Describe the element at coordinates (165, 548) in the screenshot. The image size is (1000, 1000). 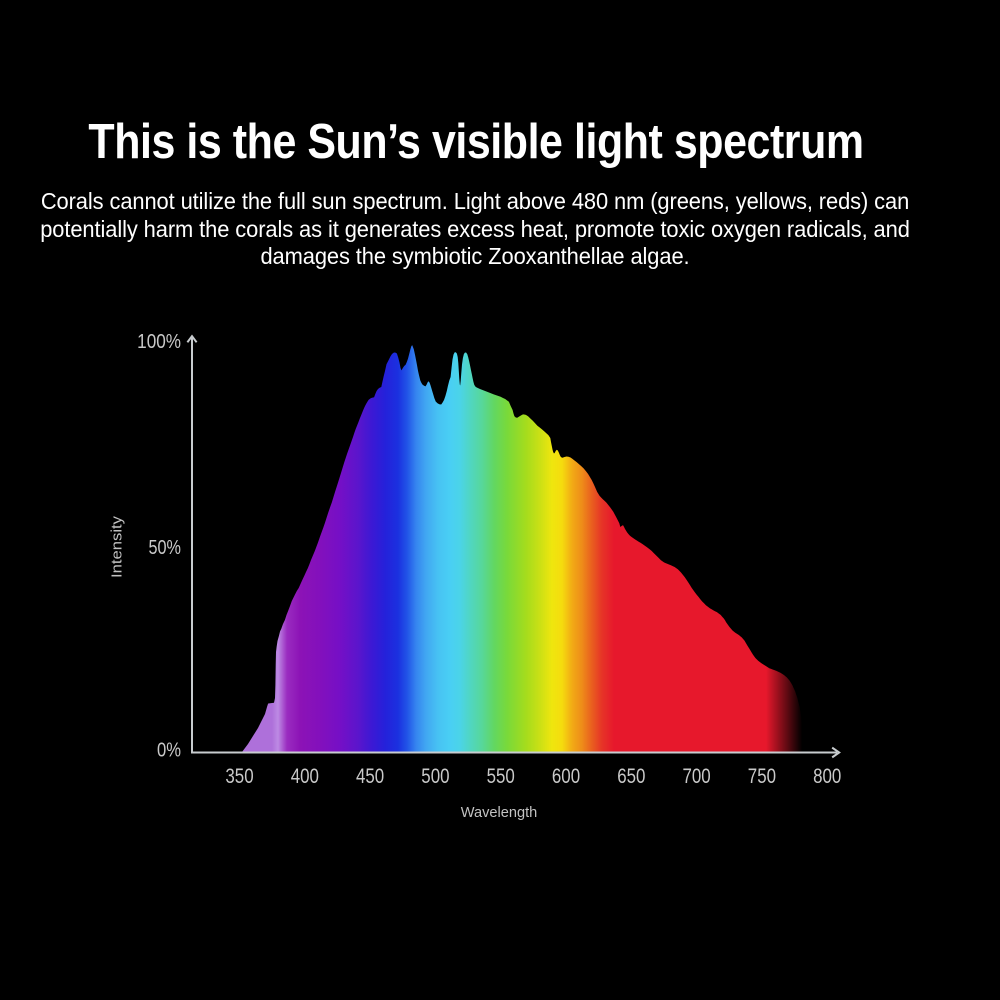
I see `svg-text: 50%` at that location.